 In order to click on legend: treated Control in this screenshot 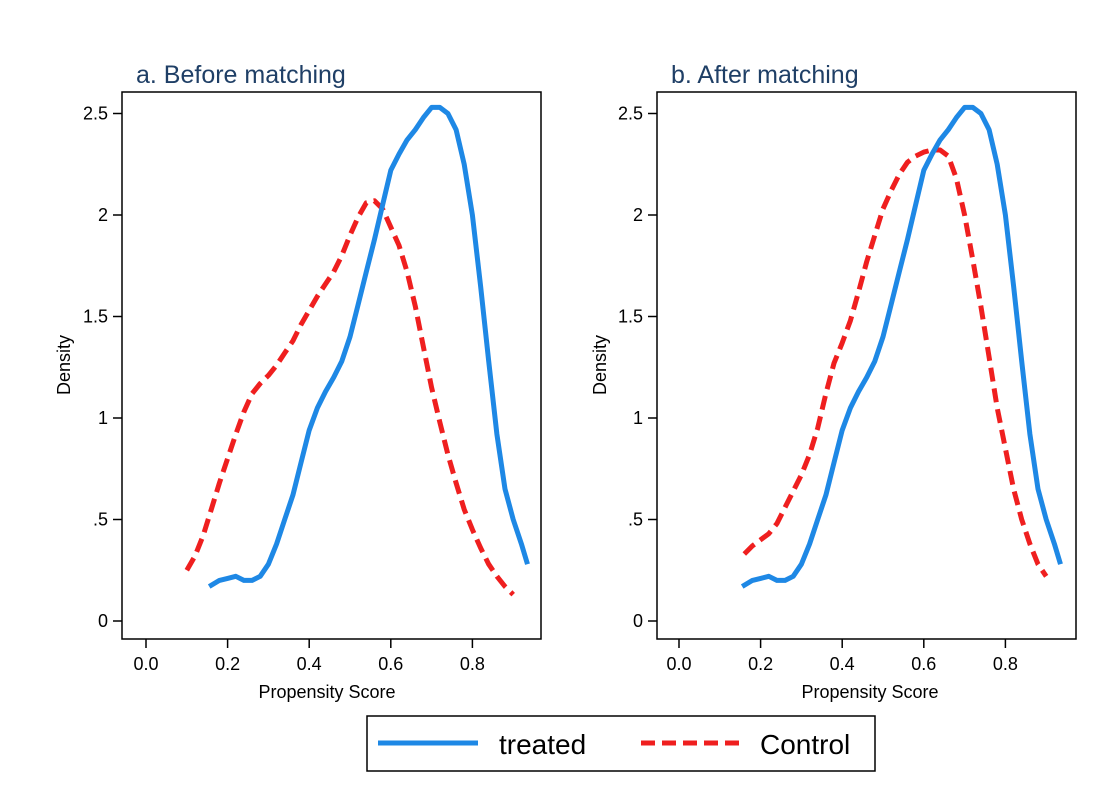, I will do `click(621, 743)`.